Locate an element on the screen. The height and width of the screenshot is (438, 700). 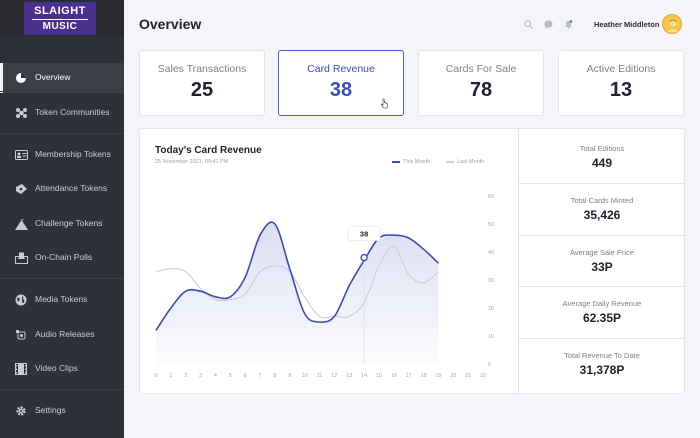
globe-icon is located at coordinates (21, 300).